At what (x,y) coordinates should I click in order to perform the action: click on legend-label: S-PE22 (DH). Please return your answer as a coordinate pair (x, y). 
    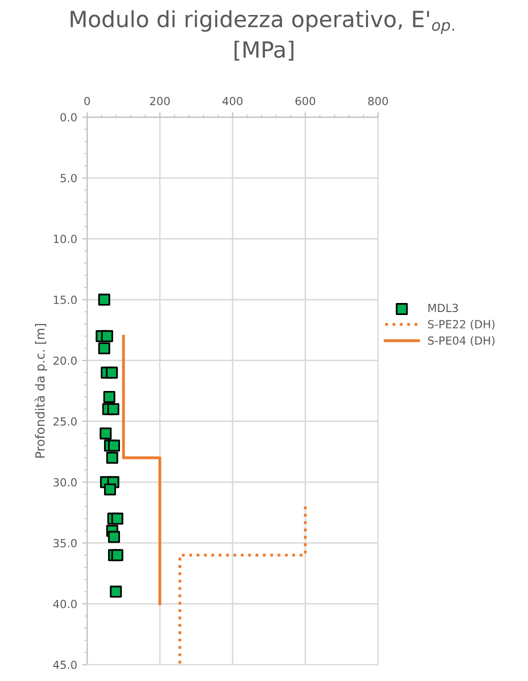
    Looking at the image, I should click on (461, 325).